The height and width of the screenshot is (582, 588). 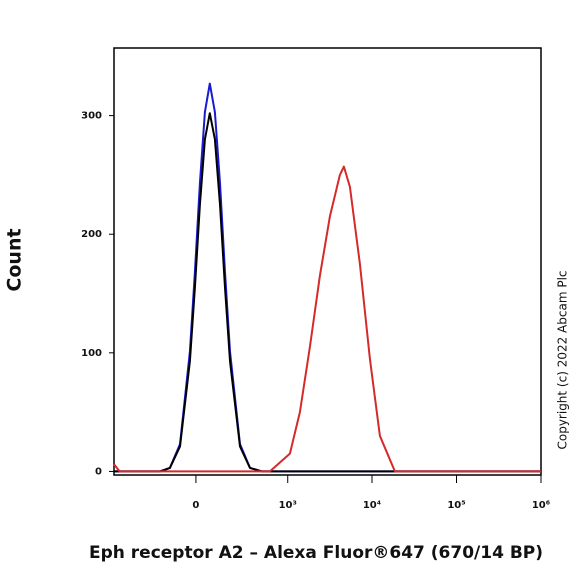 What do you see at coordinates (98, 471) in the screenshot?
I see `y-tick-label: 0` at bounding box center [98, 471].